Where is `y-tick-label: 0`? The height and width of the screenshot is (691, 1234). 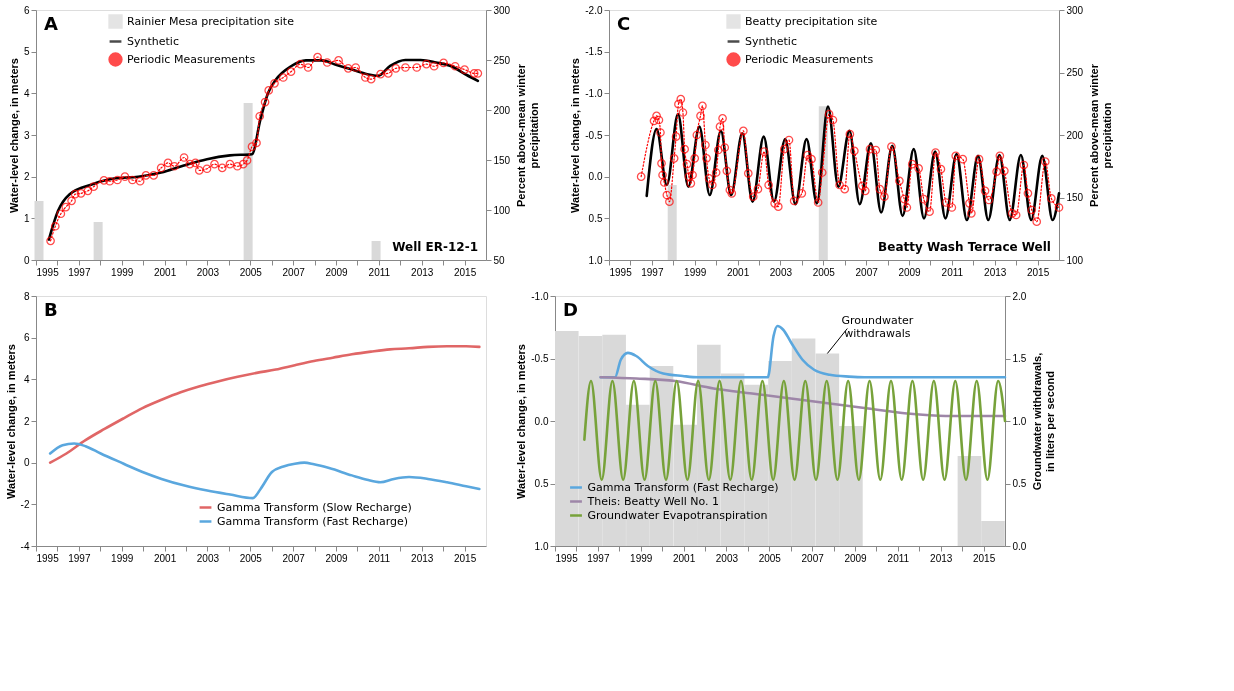 y-tick-label: 0 is located at coordinates (26, 463).